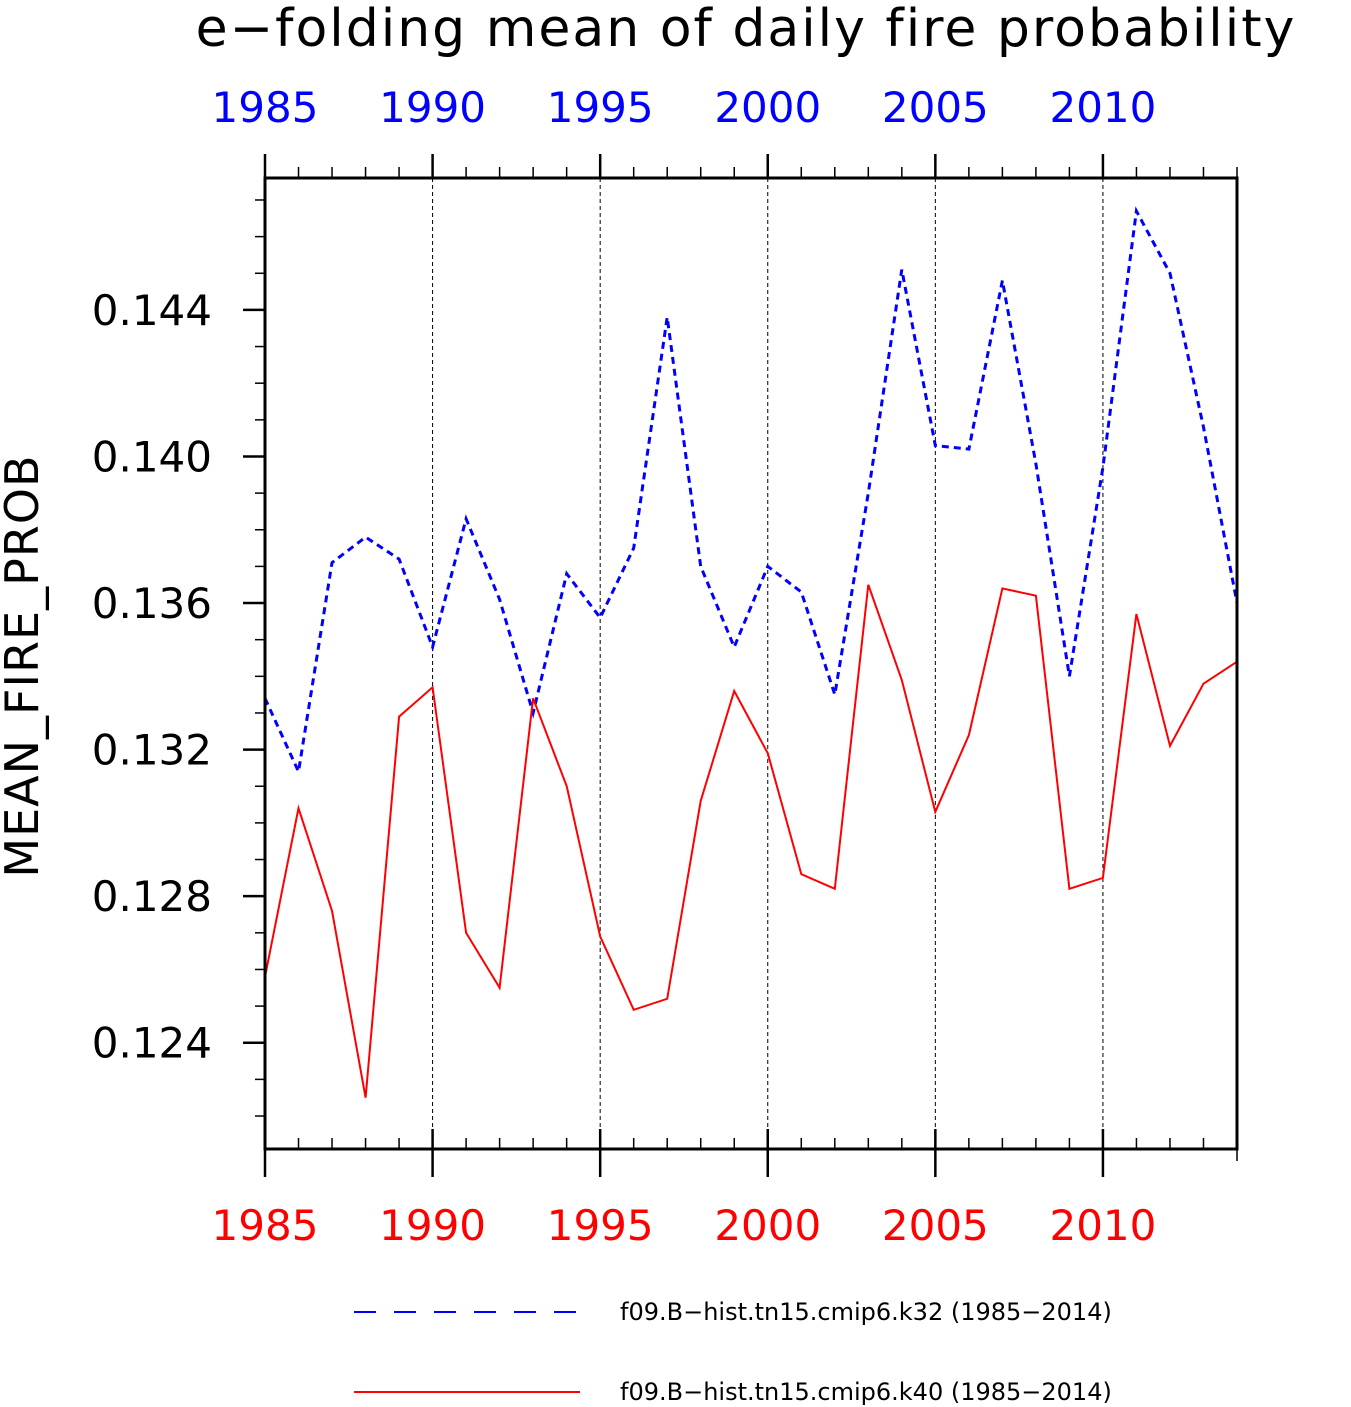 The width and height of the screenshot is (1351, 1407). What do you see at coordinates (767, 1225) in the screenshot?
I see `x-tick-label-bottom-2000: 2000` at bounding box center [767, 1225].